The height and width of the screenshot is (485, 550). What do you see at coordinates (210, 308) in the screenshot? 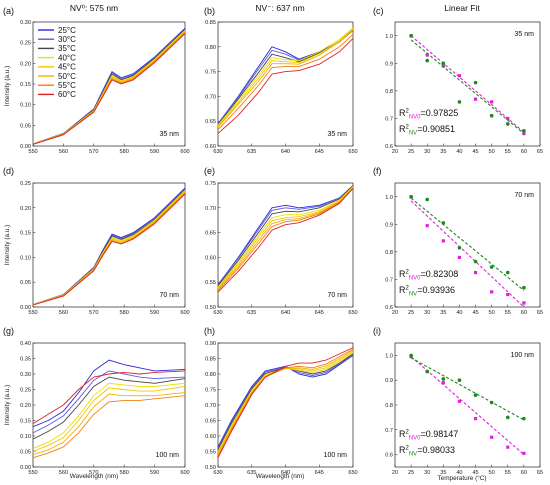
I see `y-tick-label: 0.50` at bounding box center [210, 308].